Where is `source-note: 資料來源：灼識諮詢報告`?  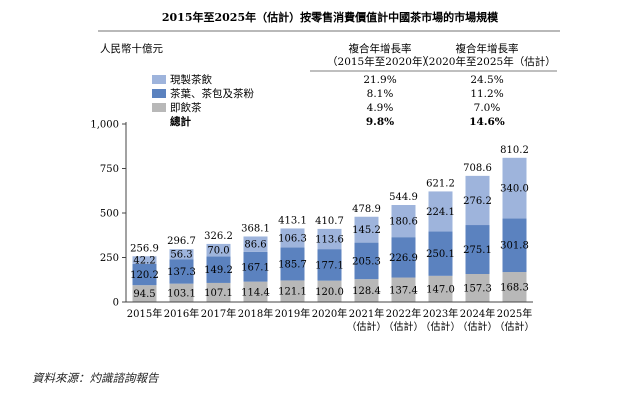 source-note: 資料來源：灼識諮詢報告 is located at coordinates (95, 378).